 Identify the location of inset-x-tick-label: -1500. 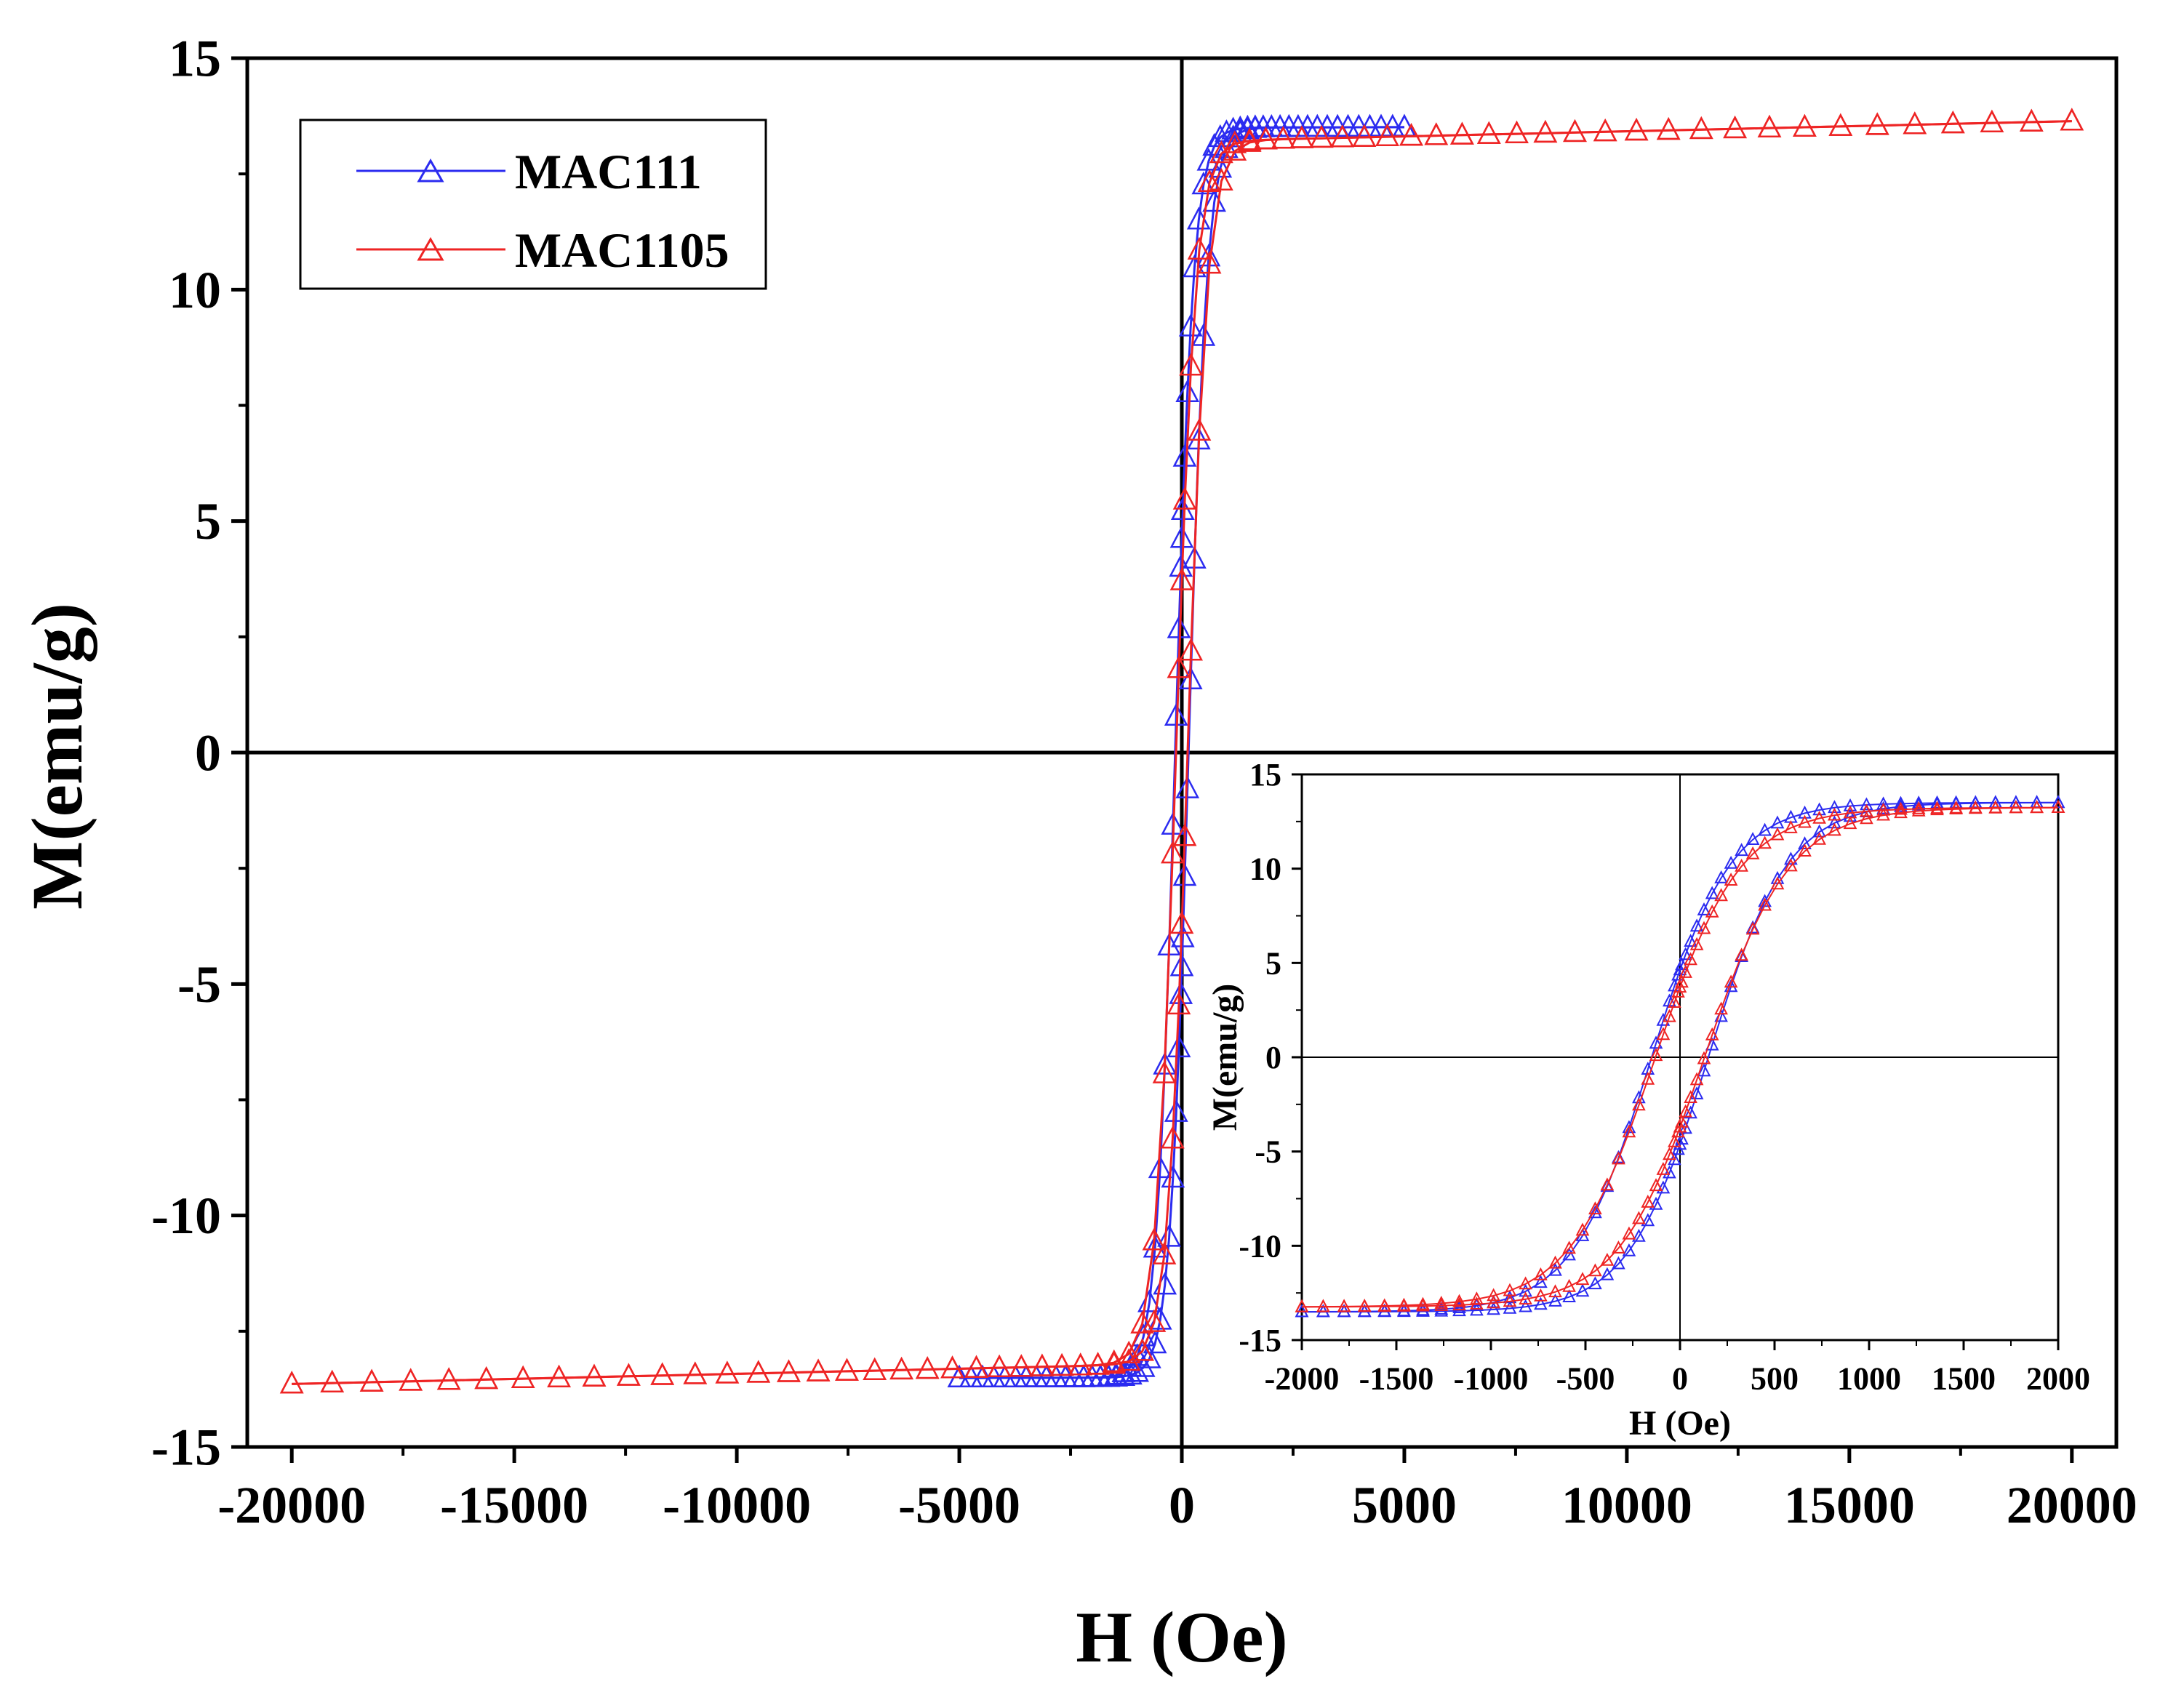
(1396, 1379).